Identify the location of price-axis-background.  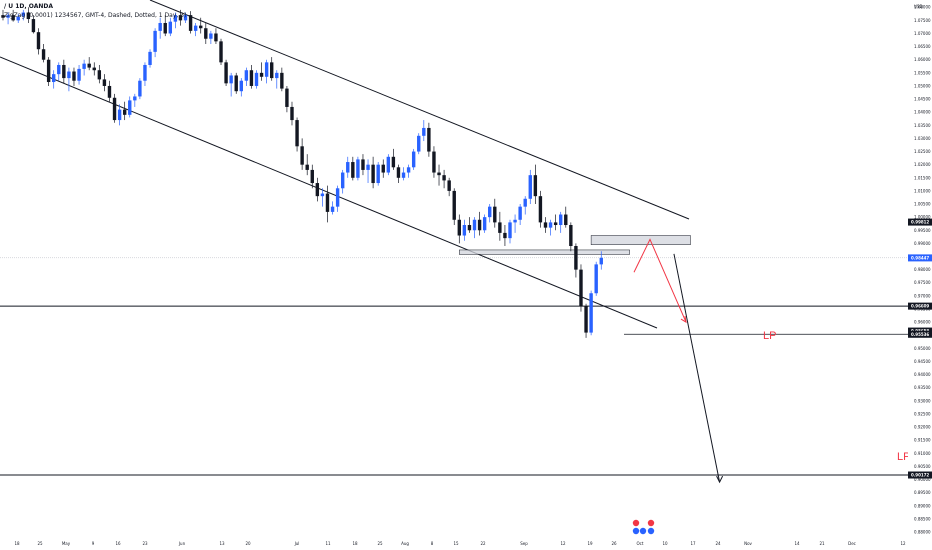
(920, 267).